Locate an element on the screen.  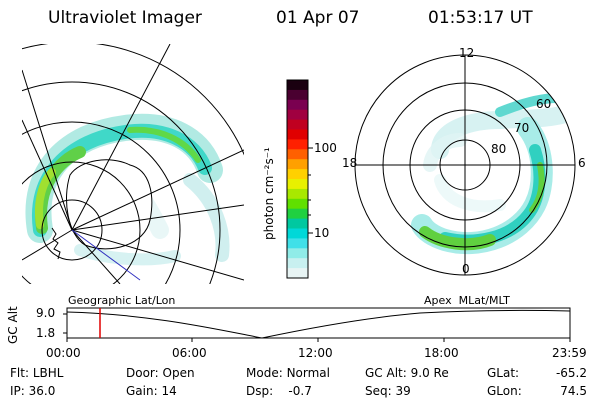
altitude-curve is located at coordinates (318, 324).